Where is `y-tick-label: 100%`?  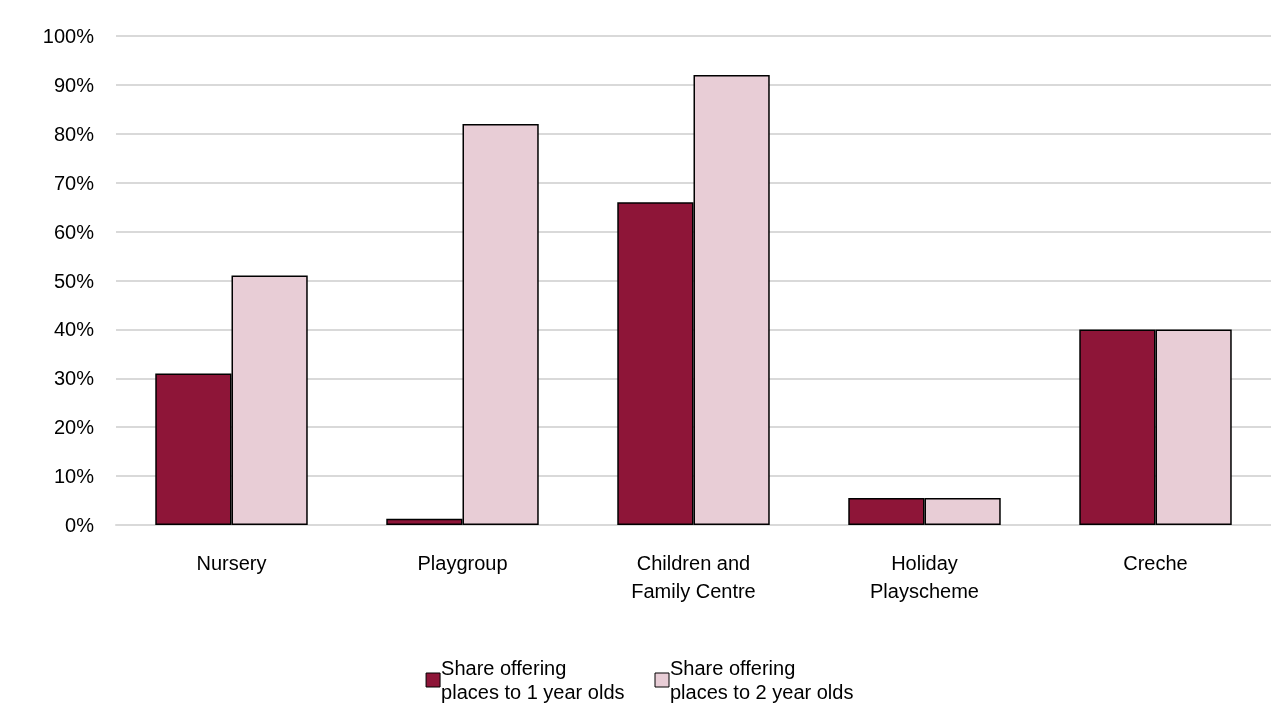
y-tick-label: 100% is located at coordinates (68, 36).